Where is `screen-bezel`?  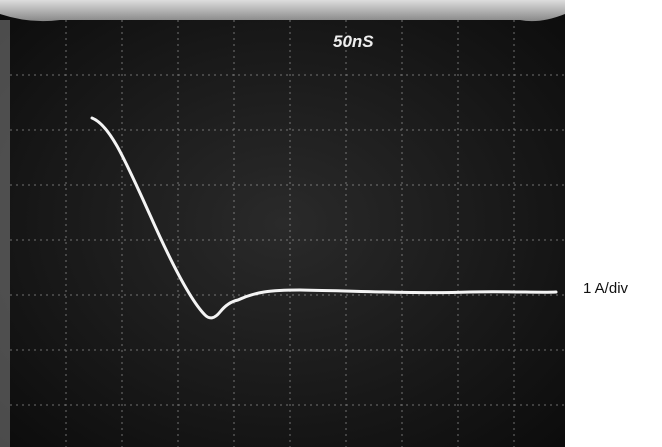 screen-bezel is located at coordinates (282, 11).